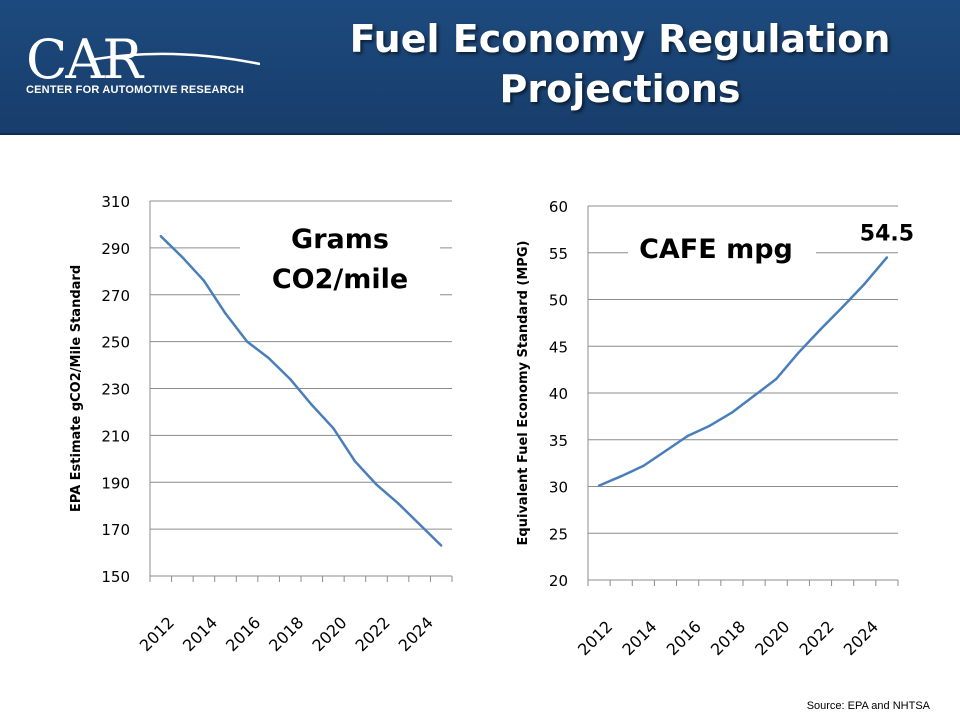 The height and width of the screenshot is (720, 960). What do you see at coordinates (558, 441) in the screenshot?
I see `y-tick-label: 35` at bounding box center [558, 441].